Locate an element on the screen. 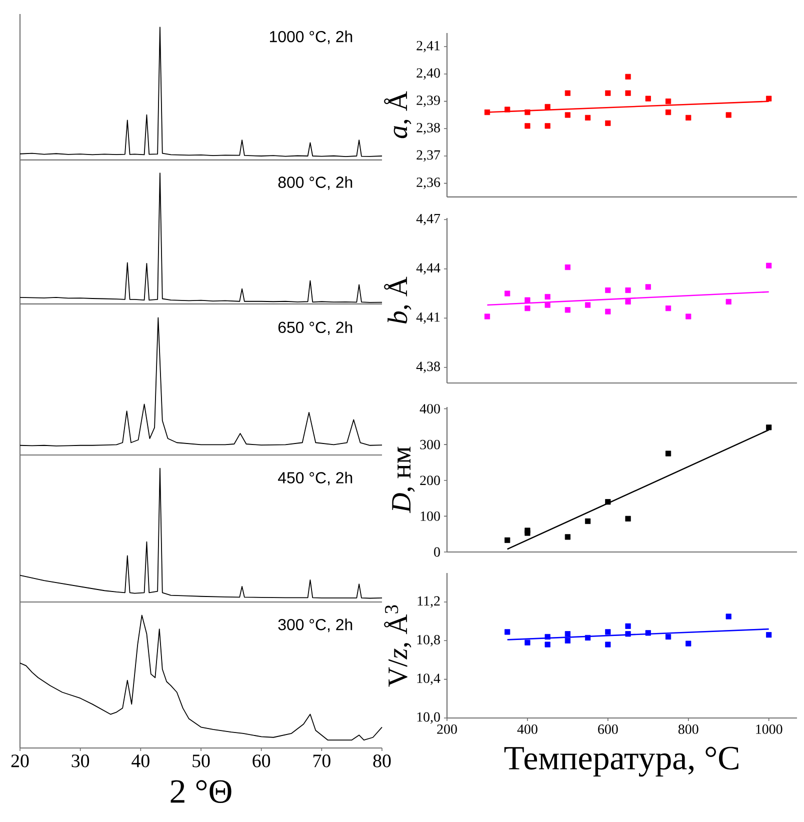 Image resolution: width=804 pixels, height=822 pixels. y-tick-label: 4,47 is located at coordinates (428, 220).